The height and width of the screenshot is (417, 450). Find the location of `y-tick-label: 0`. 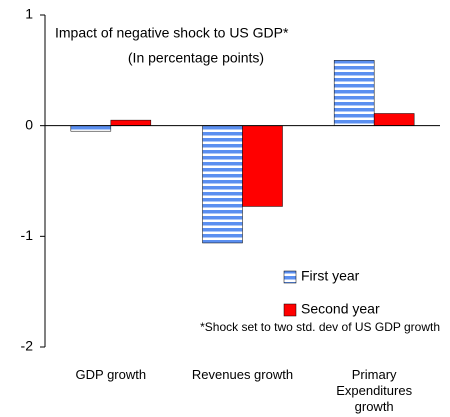

y-tick-label: 0 is located at coordinates (29, 124).